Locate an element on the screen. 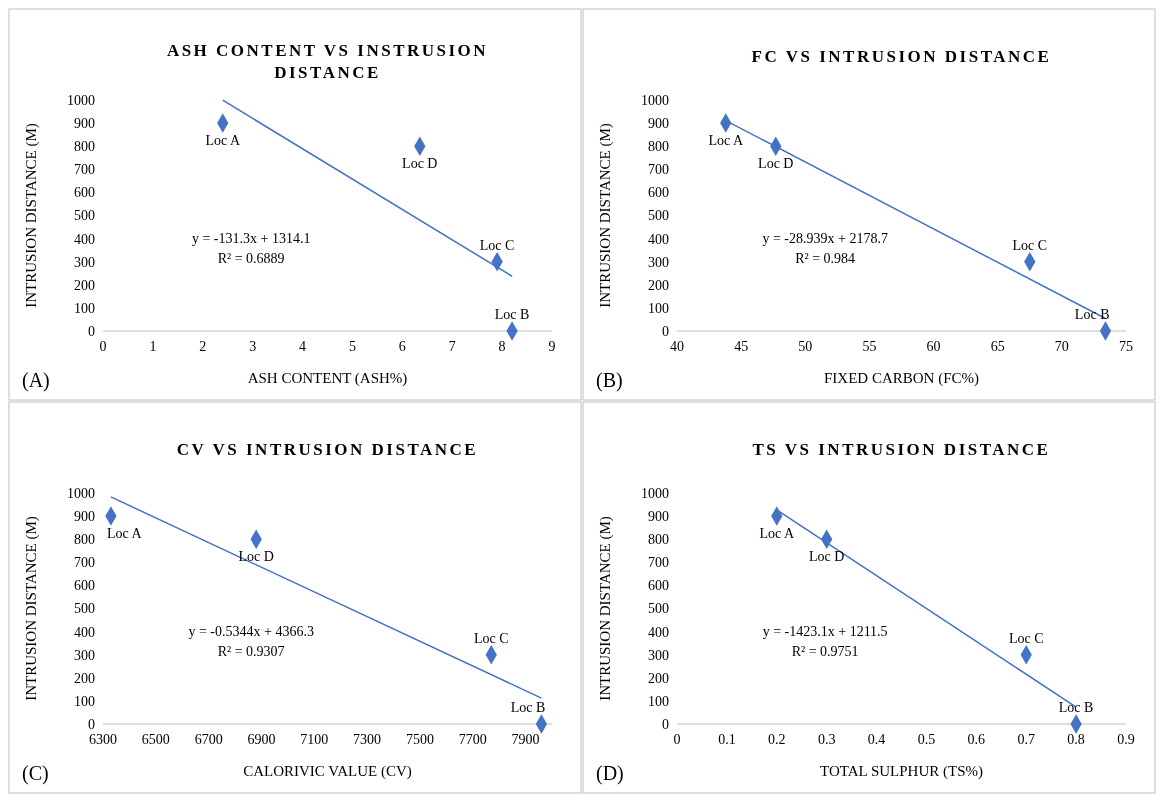 The width and height of the screenshot is (1164, 803). x-tick-label: 0.9 is located at coordinates (1126, 739).